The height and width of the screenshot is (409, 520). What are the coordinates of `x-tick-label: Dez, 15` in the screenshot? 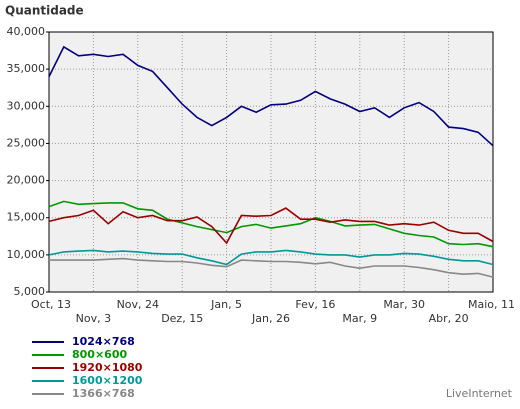 It's located at (182, 318).